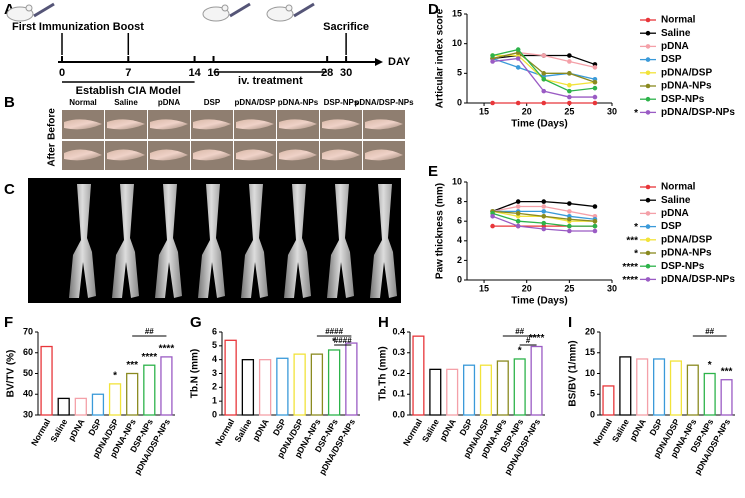  What do you see at coordinates (346, 73) in the screenshot?
I see `timeline-day: 30` at bounding box center [346, 73].